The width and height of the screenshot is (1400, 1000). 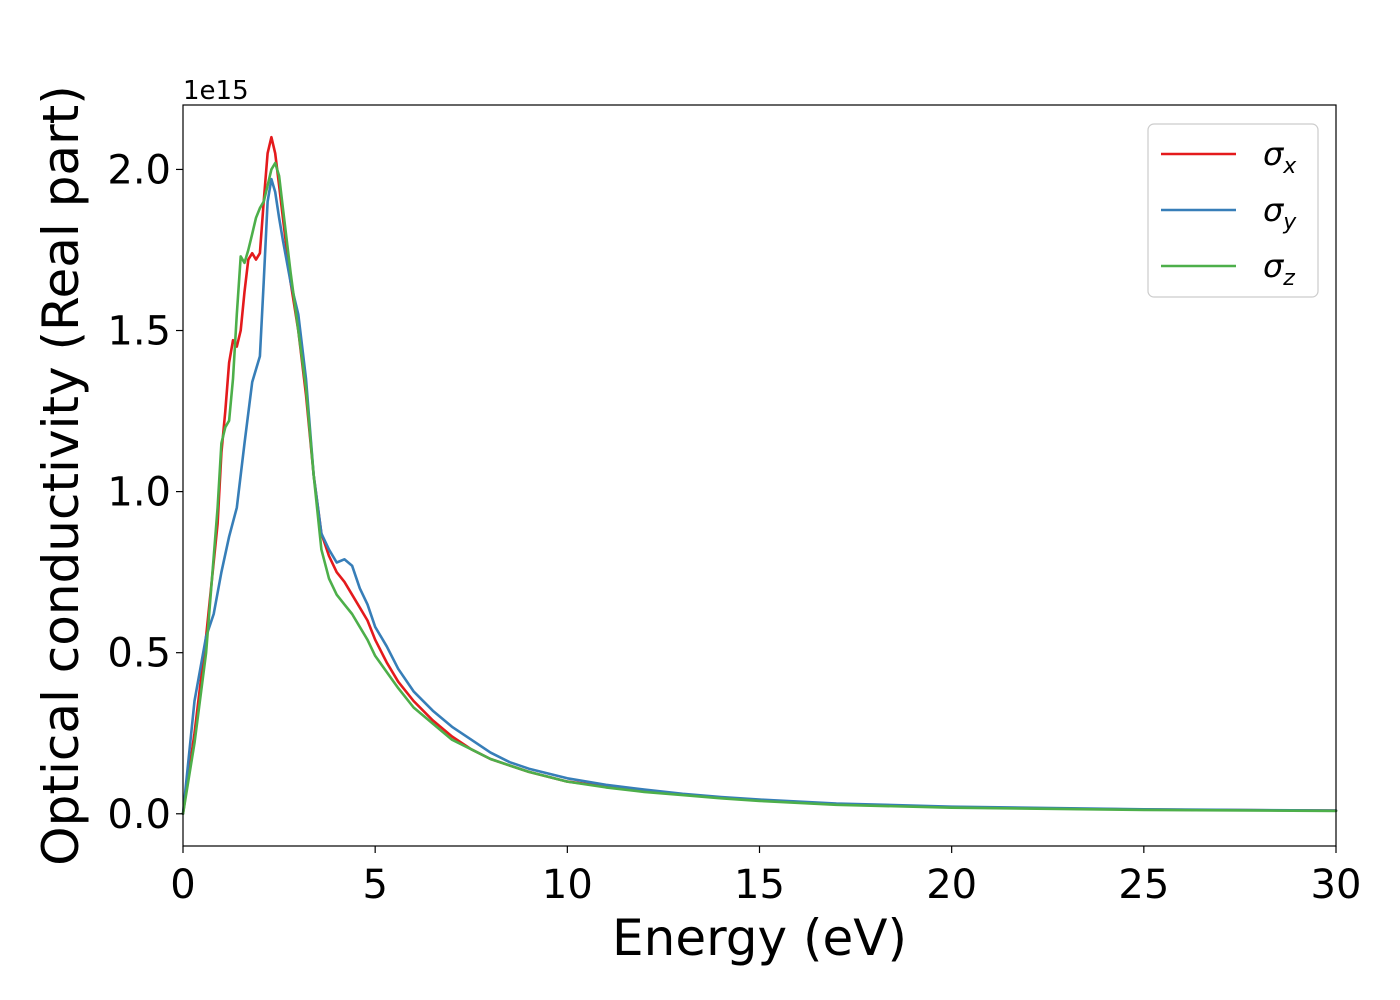 What do you see at coordinates (759, 938) in the screenshot?
I see `x-axis-label: Energy (eV)` at bounding box center [759, 938].